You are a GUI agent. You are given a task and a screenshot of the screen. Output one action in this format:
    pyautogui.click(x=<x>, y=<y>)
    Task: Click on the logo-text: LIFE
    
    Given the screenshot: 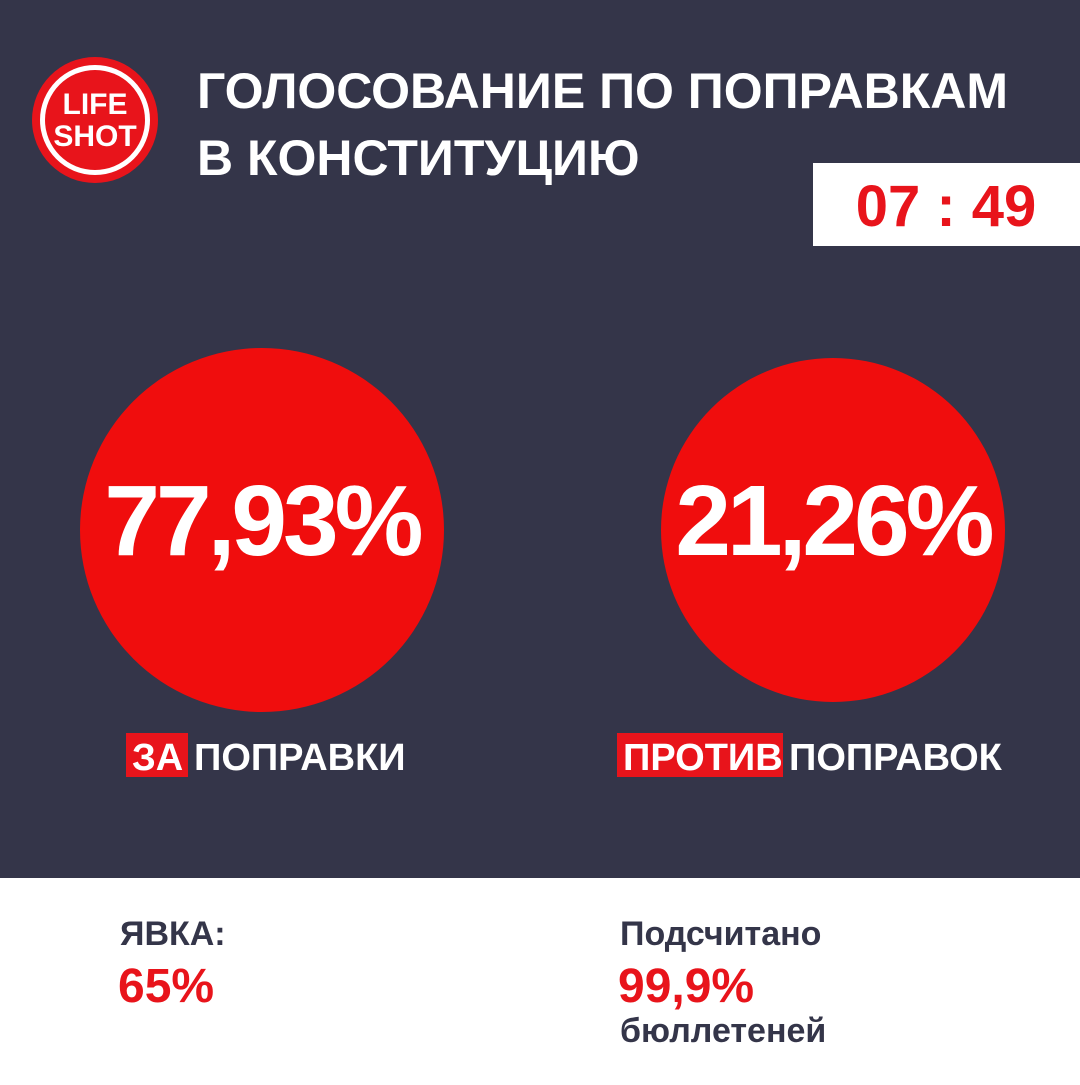 What is the action you would take?
    pyautogui.click(x=95, y=104)
    